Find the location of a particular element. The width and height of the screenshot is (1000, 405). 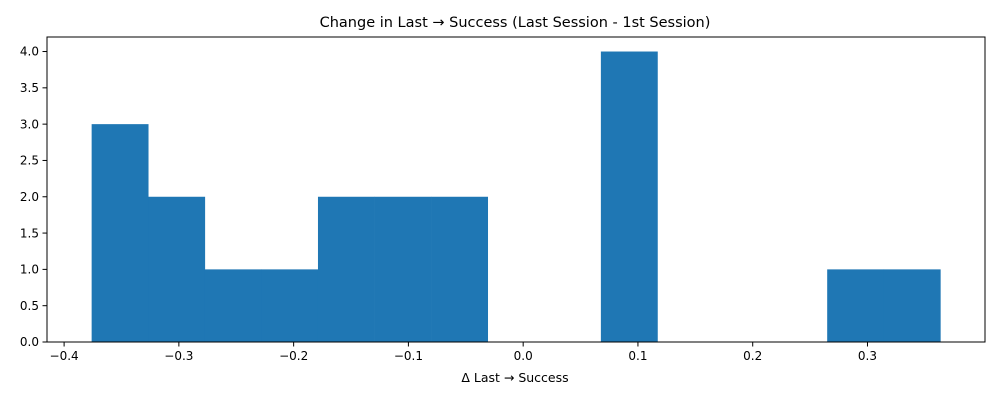

y-axis: 0.0 0.5 1.0 1.5 2.0 2.5 3.0 3.5 4.0 is located at coordinates (33, 197).